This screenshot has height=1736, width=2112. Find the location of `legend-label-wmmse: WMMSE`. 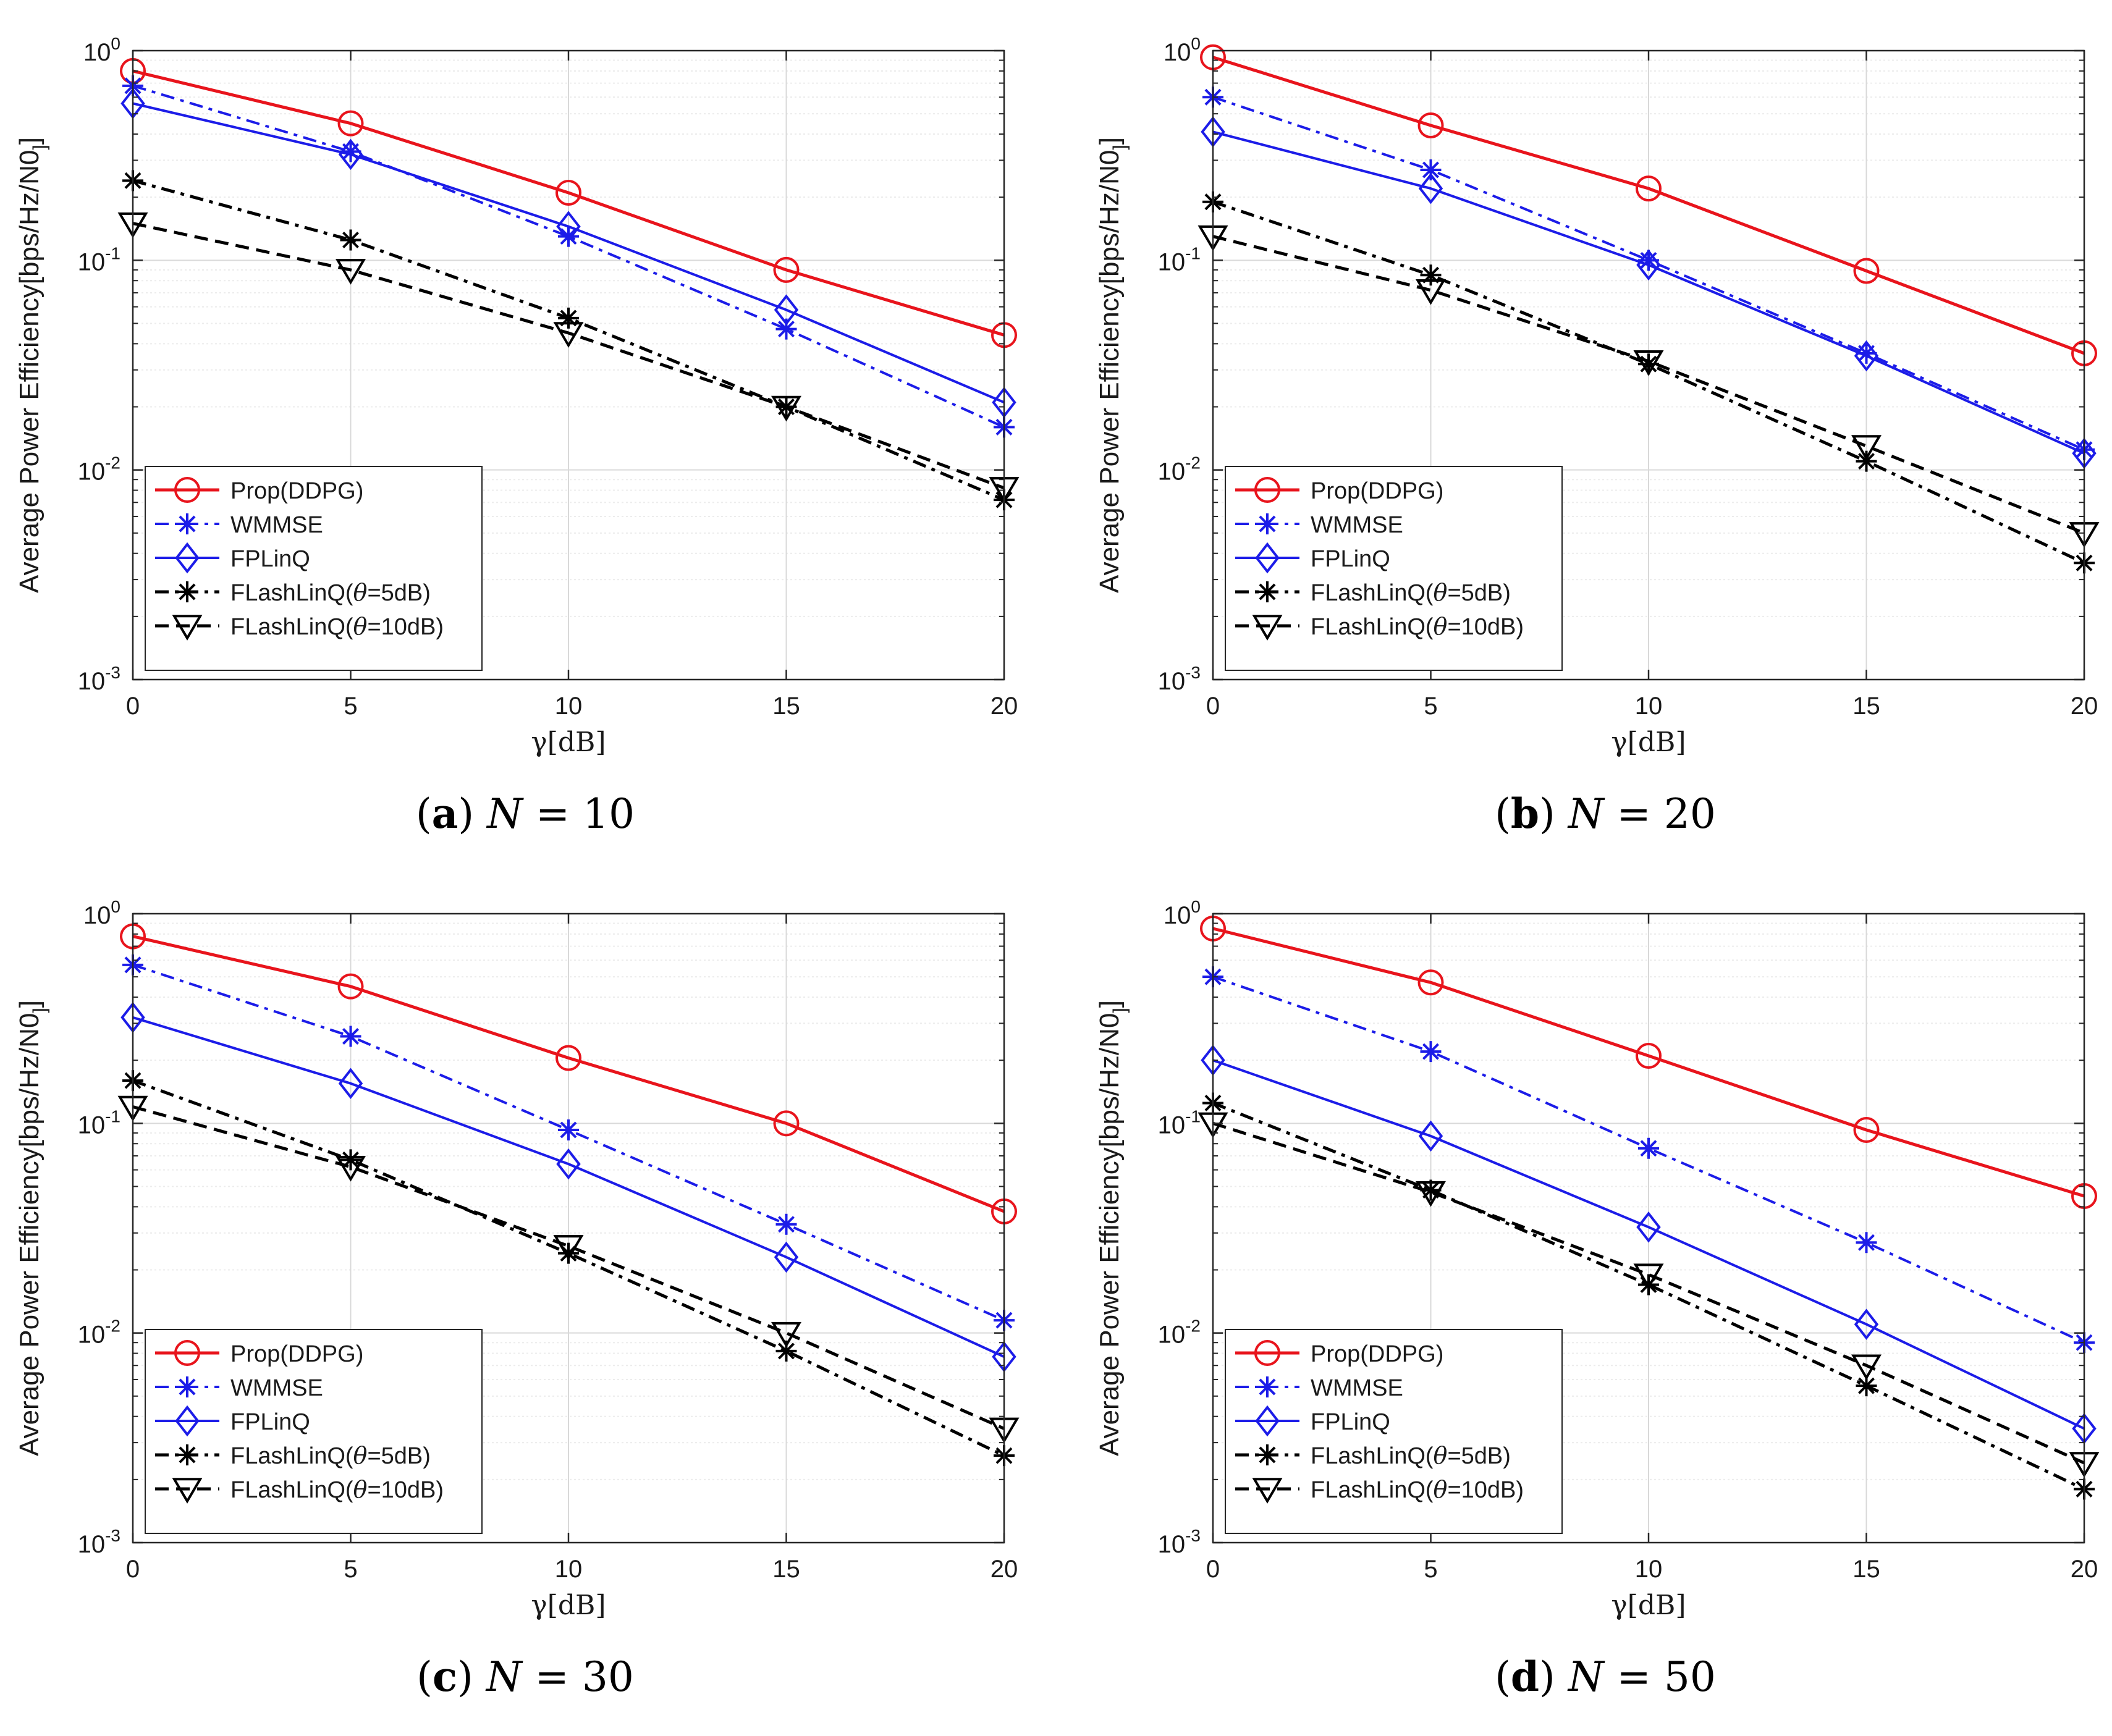

legend-label-wmmse: WMMSE is located at coordinates (276, 525).